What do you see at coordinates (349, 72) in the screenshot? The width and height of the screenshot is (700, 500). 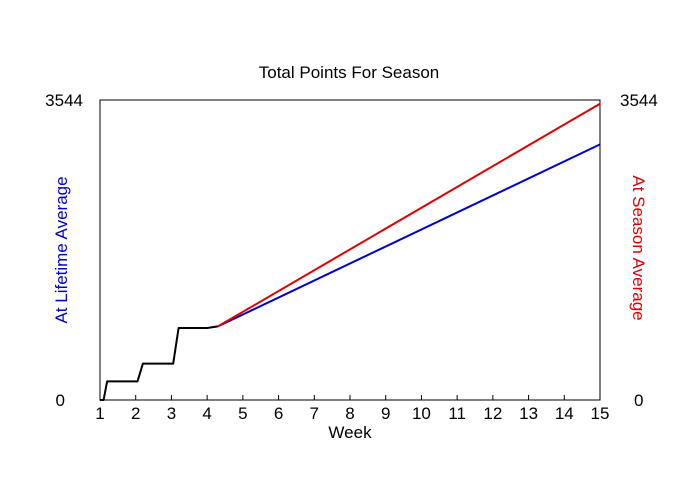 I see `chart-title: Total Points For Season` at bounding box center [349, 72].